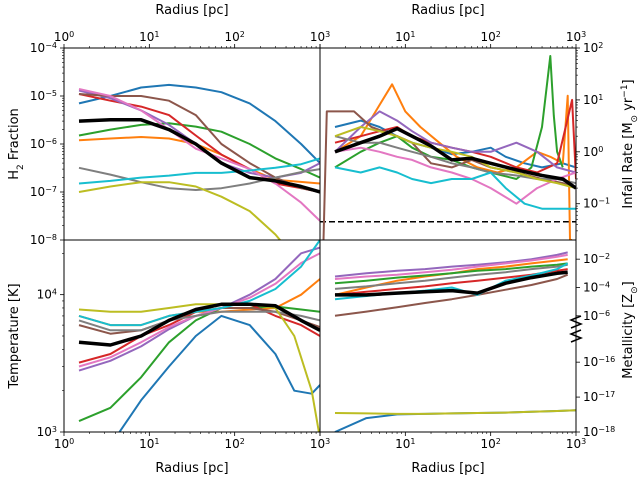 The height and width of the screenshot is (480, 640). I want to click on metal-y-tick-label: 10⁻¹⁸, so click(599, 432).